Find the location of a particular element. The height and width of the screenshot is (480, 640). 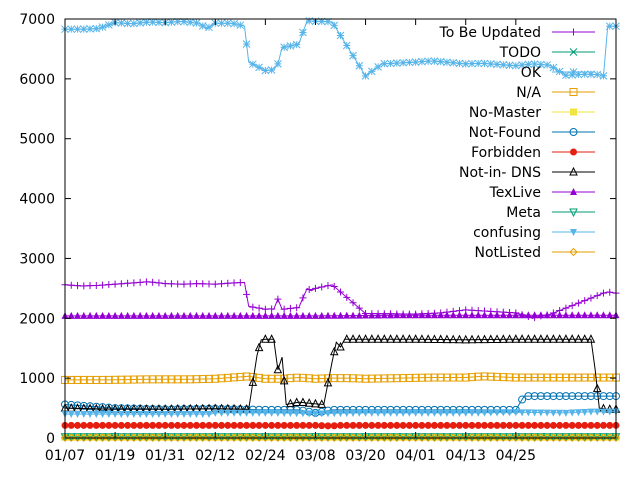

x-tick-label: 04/13 is located at coordinates (466, 456).